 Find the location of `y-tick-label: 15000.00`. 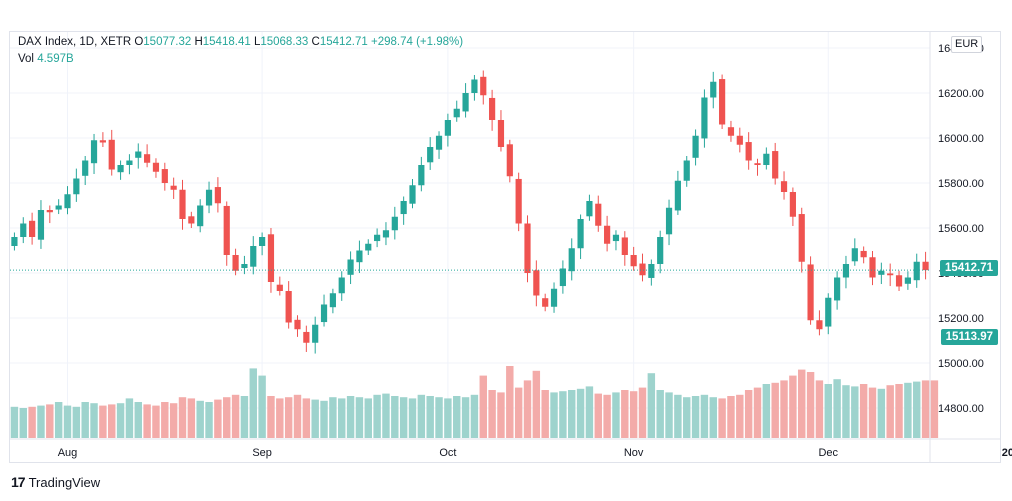

y-tick-label: 15000.00 is located at coordinates (961, 364).